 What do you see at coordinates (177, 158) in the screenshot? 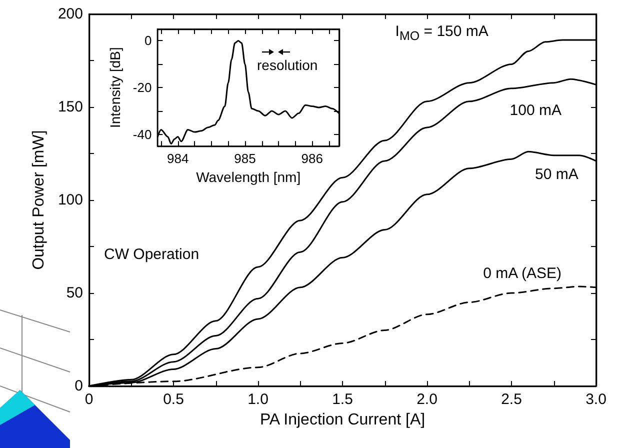
I see `x-tick-label: 984` at bounding box center [177, 158].